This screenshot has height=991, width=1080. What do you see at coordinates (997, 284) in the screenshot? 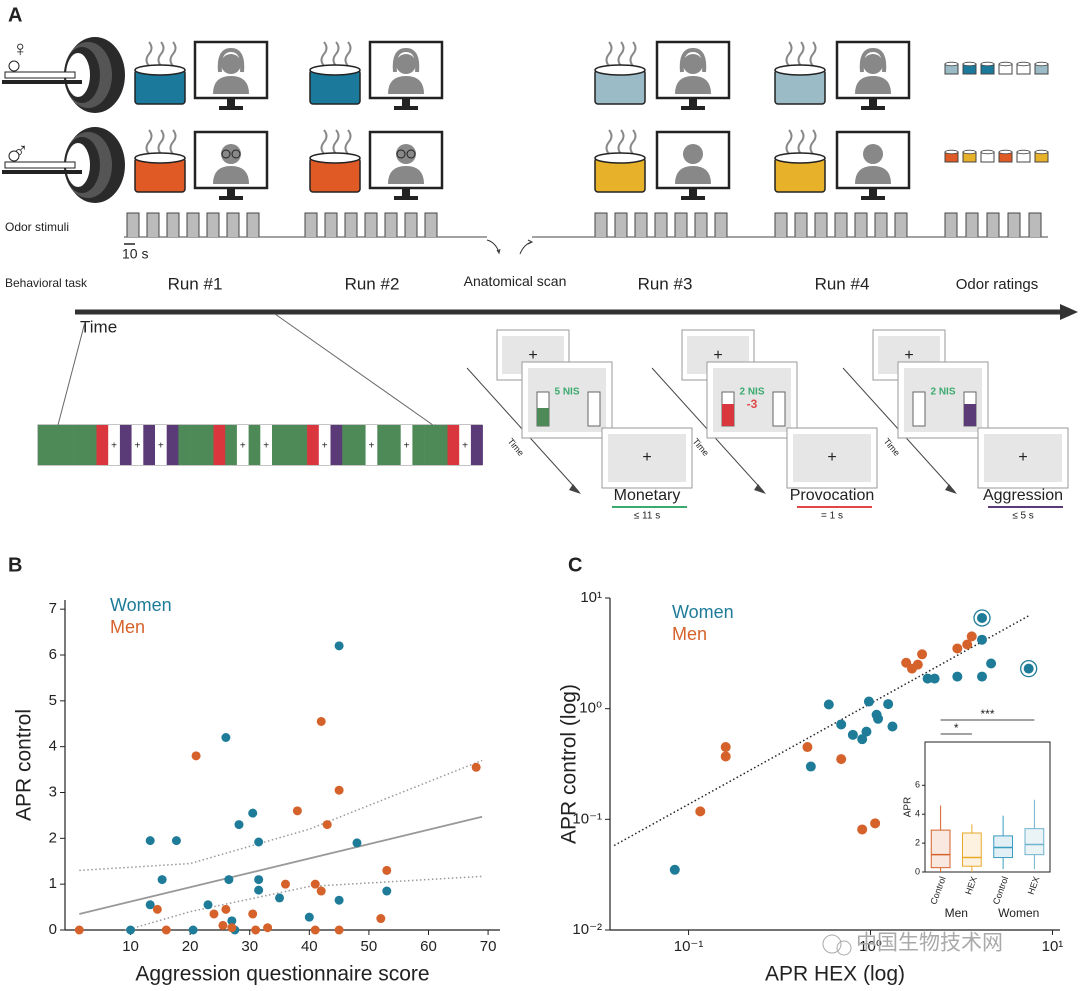
I see `run-label: Odor ratings` at bounding box center [997, 284].